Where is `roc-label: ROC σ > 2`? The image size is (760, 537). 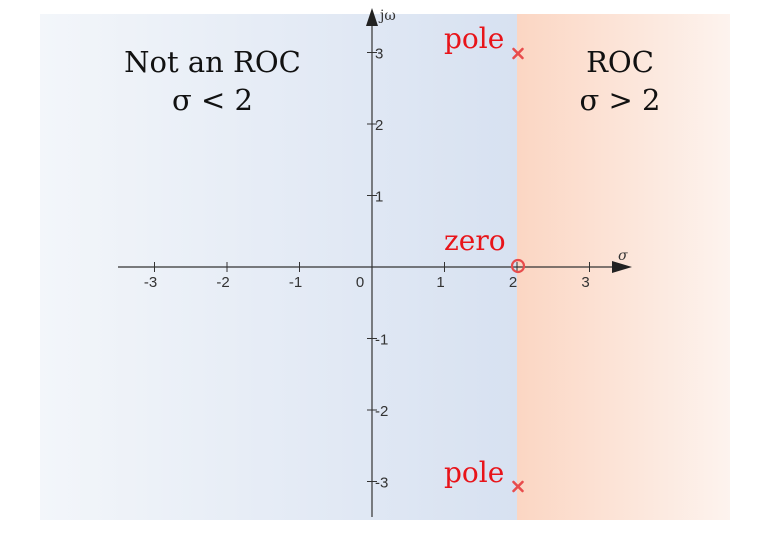
roc-label: ROC σ > 2 is located at coordinates (620, 81).